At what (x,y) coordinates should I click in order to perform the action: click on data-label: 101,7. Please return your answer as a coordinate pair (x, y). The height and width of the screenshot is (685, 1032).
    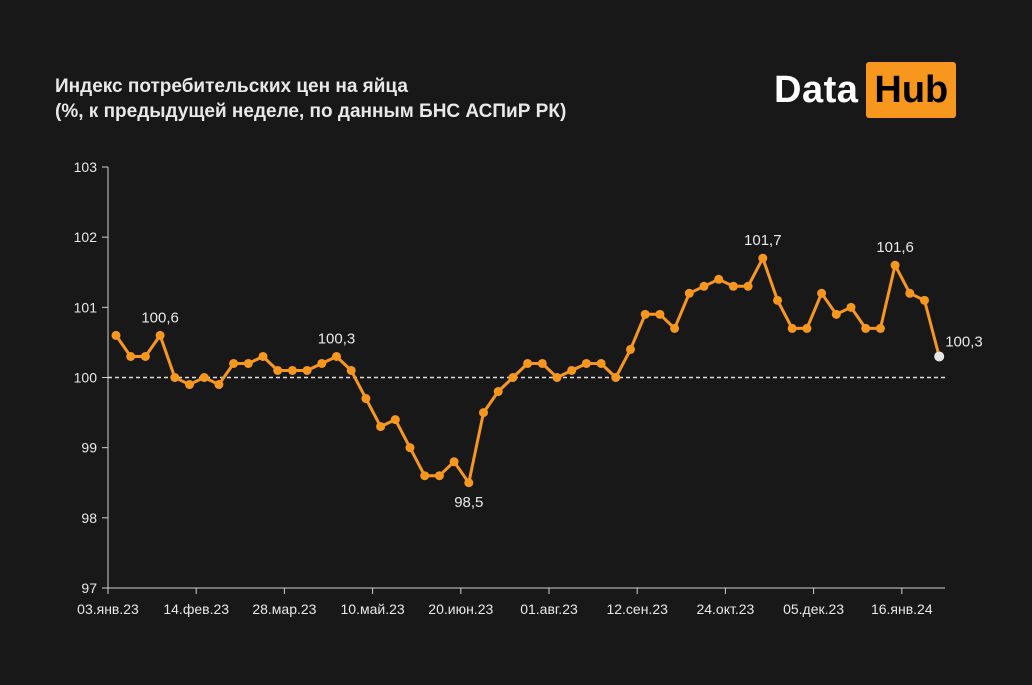
    Looking at the image, I should click on (763, 240).